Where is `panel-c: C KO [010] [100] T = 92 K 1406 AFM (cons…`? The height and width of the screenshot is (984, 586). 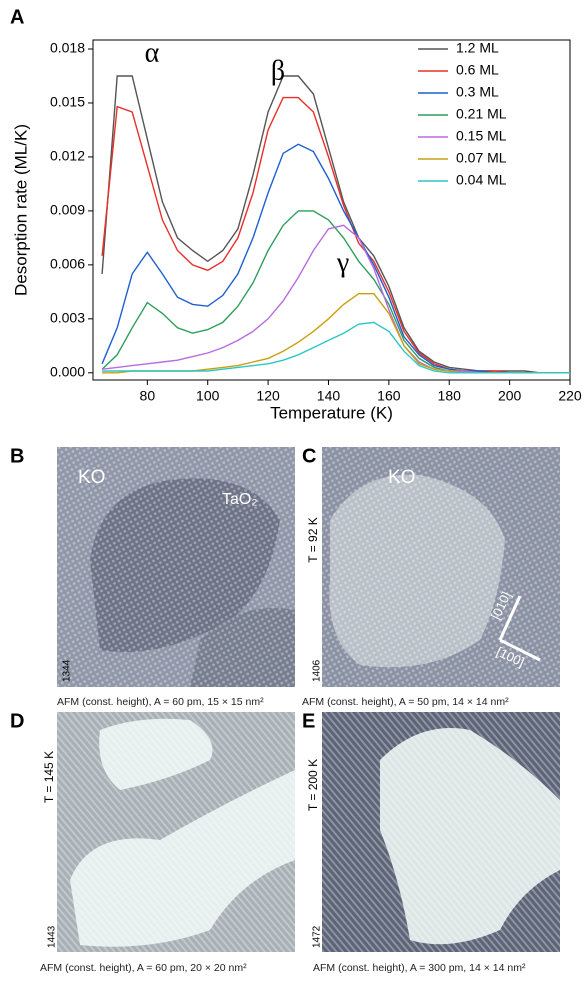 panel-c: C KO [010] [100] T = 92 K 1406 AFM (cons… is located at coordinates (431, 576).